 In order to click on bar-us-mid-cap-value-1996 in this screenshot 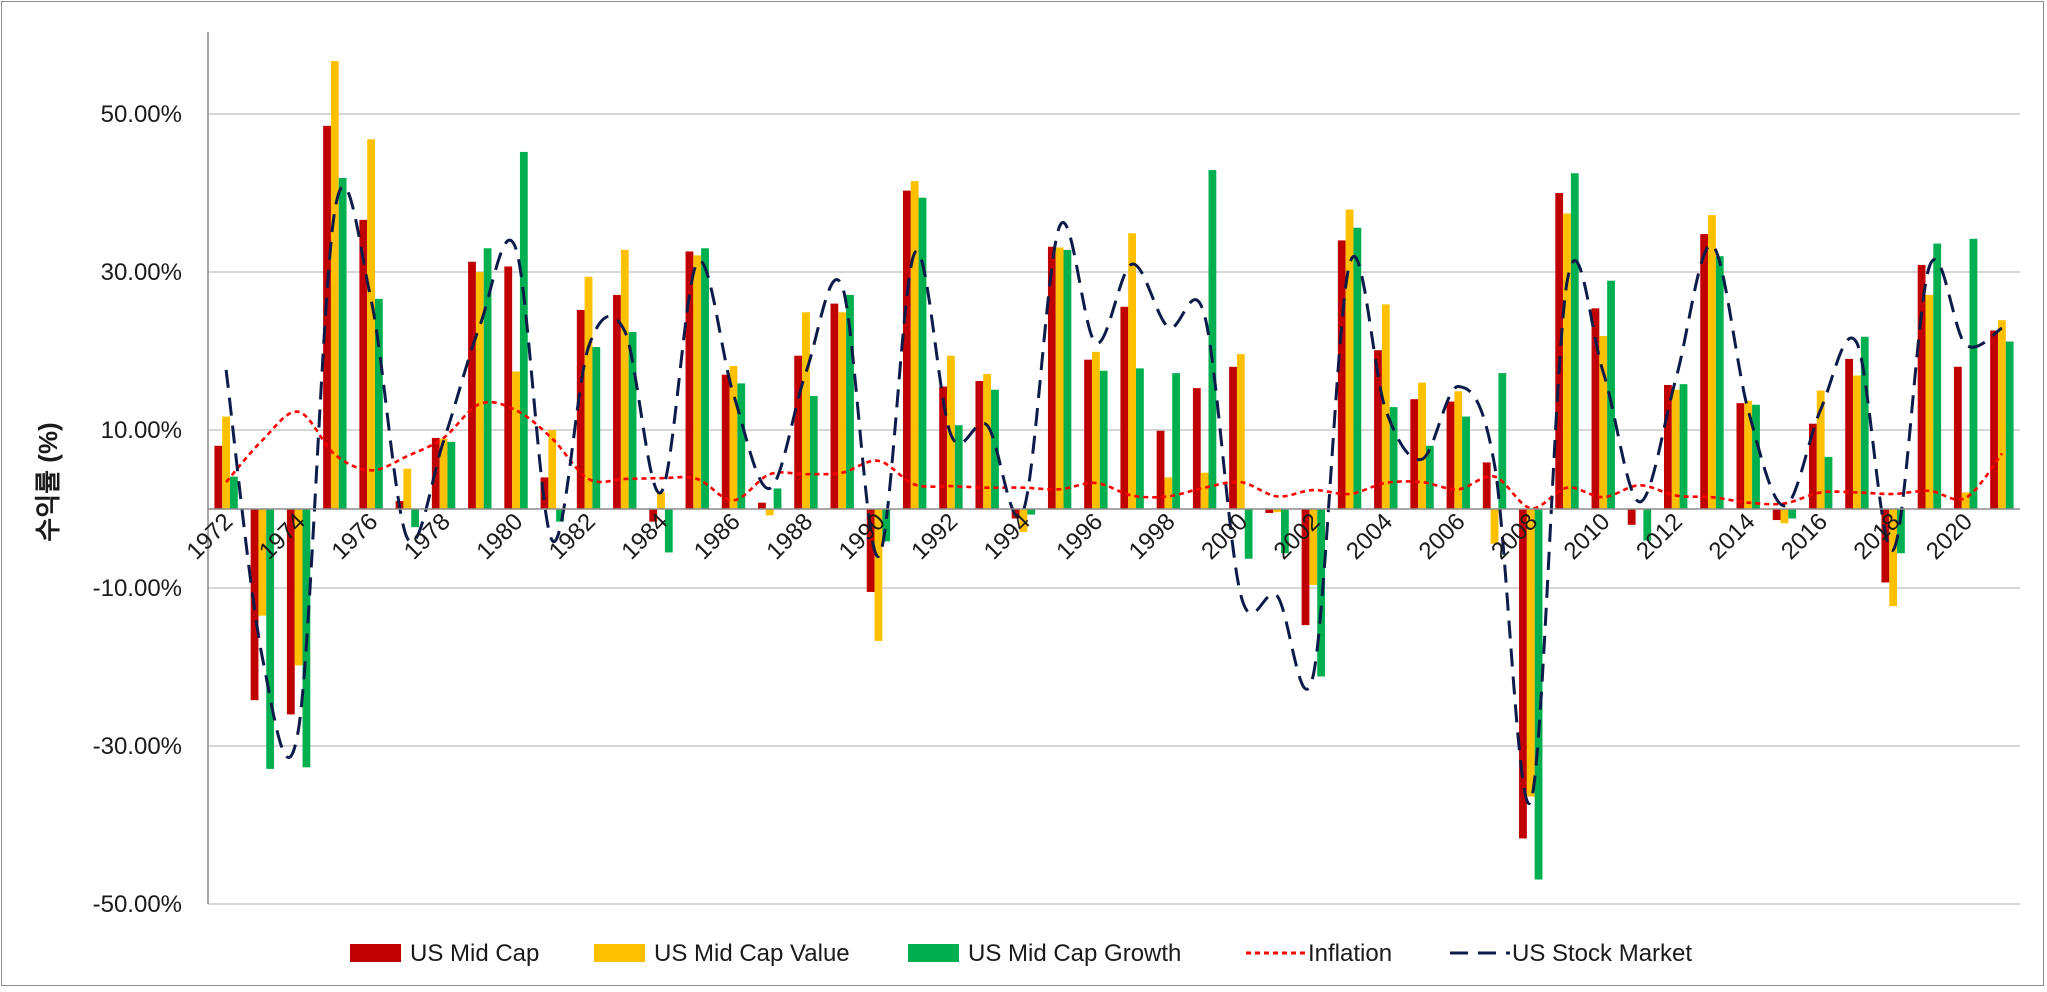, I will do `click(1095, 430)`.